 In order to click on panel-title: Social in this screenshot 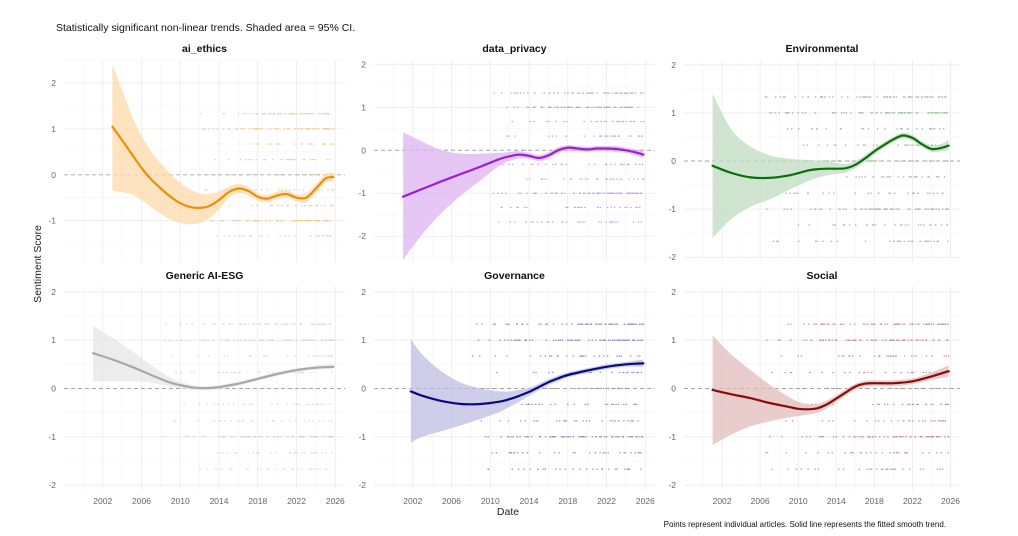, I will do `click(822, 276)`.